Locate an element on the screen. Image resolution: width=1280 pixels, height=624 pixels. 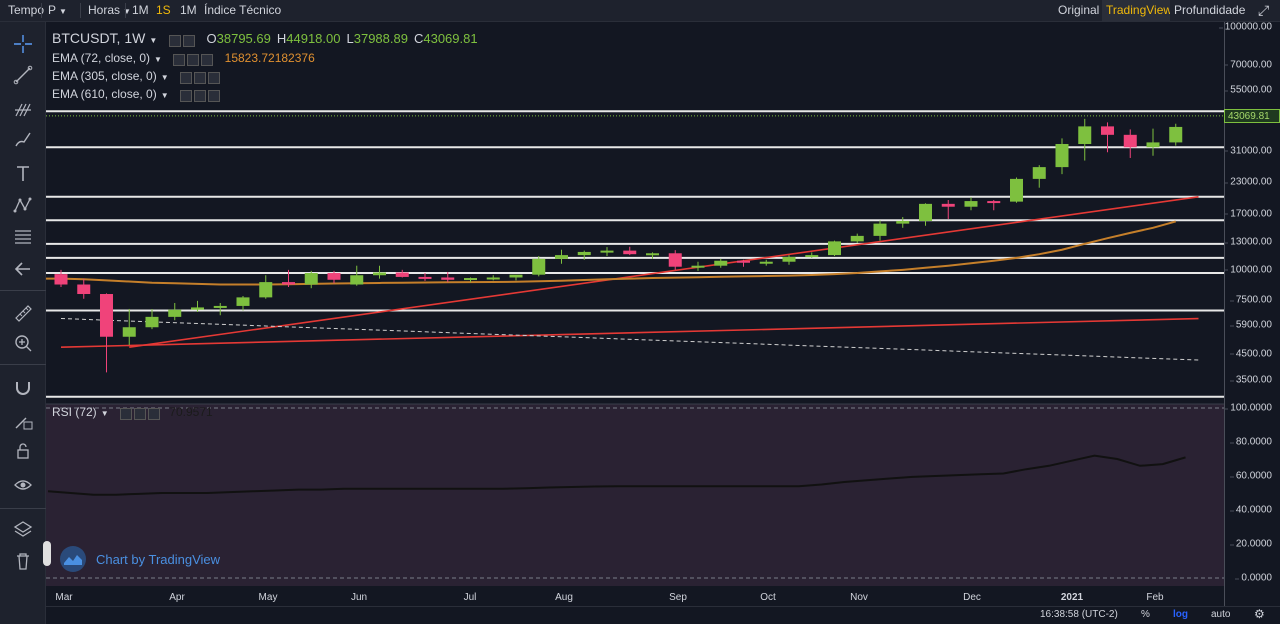
topbar-item-2: Horas ▼ is located at coordinates (109, 10).